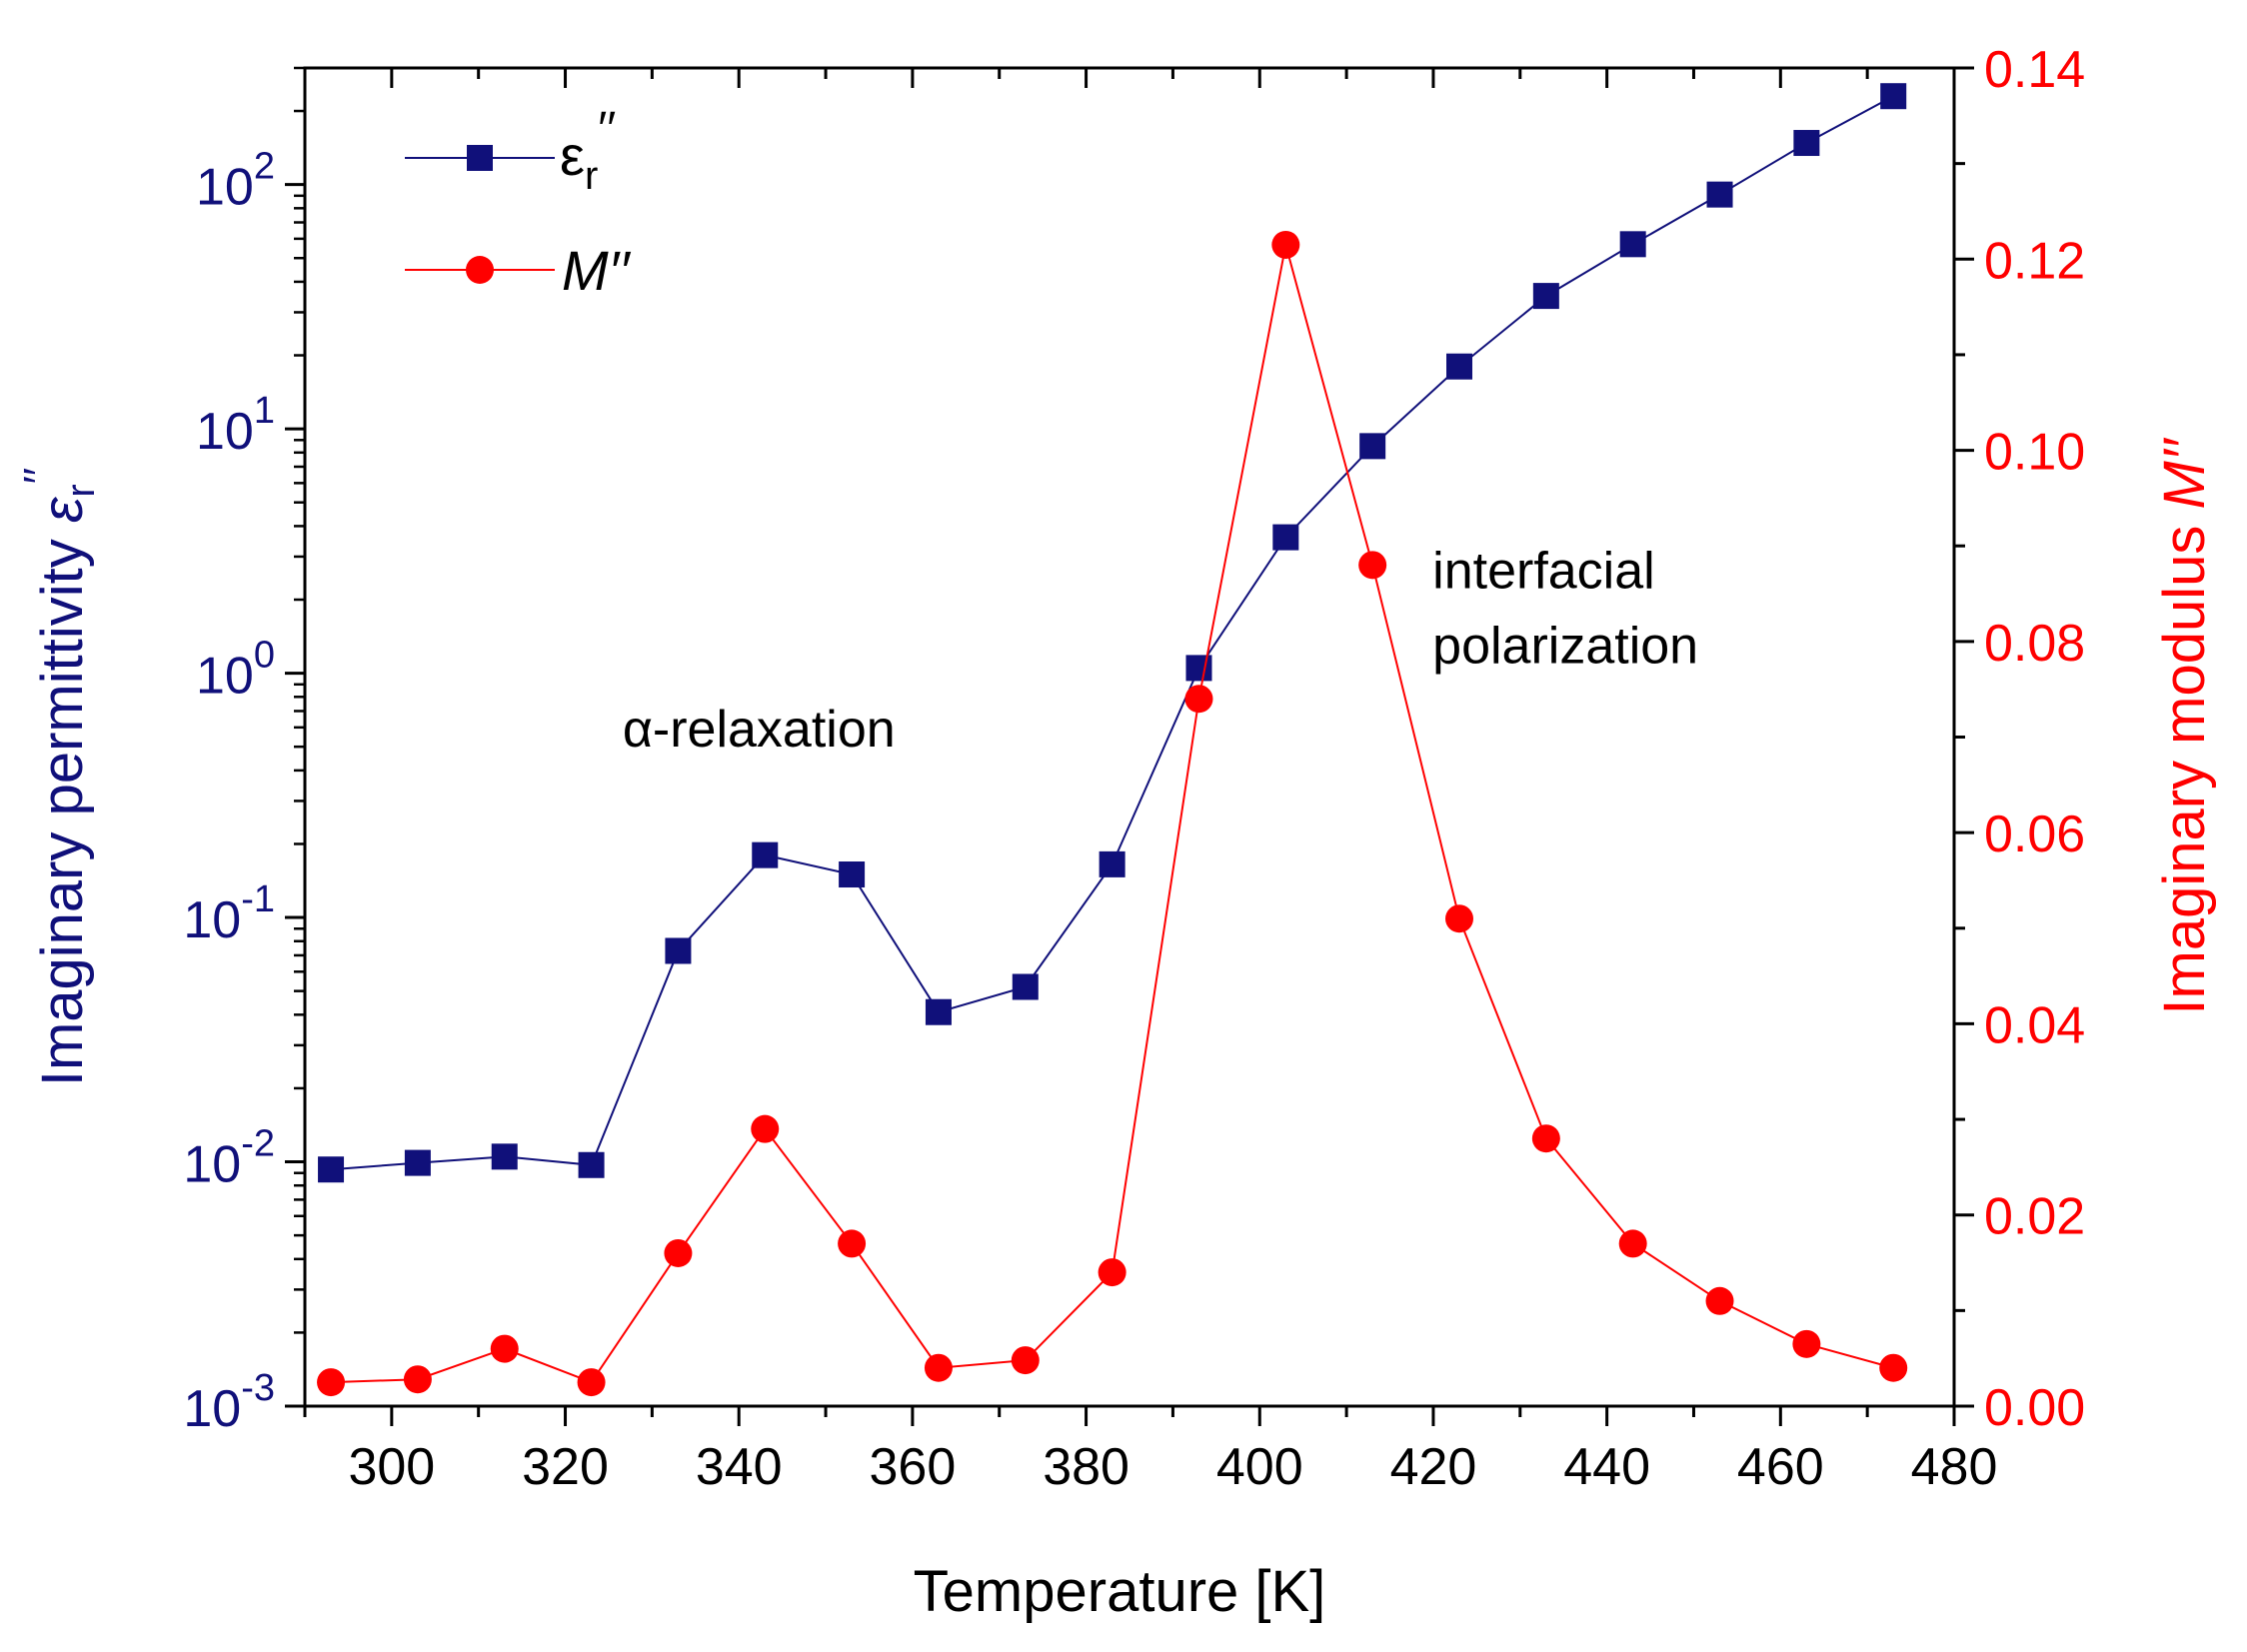 Image resolution: width=2247 pixels, height=1652 pixels. Describe the element at coordinates (2035, 1025) in the screenshot. I see `y-right-tick-label: 0.04` at that location.